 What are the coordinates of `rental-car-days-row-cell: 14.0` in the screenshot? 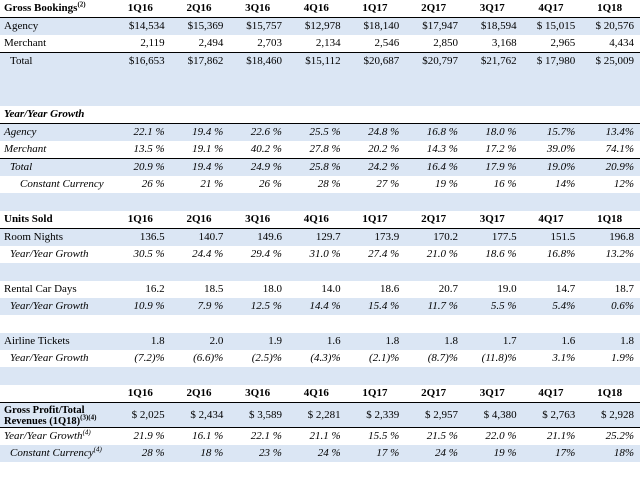 It's located at (317, 289).